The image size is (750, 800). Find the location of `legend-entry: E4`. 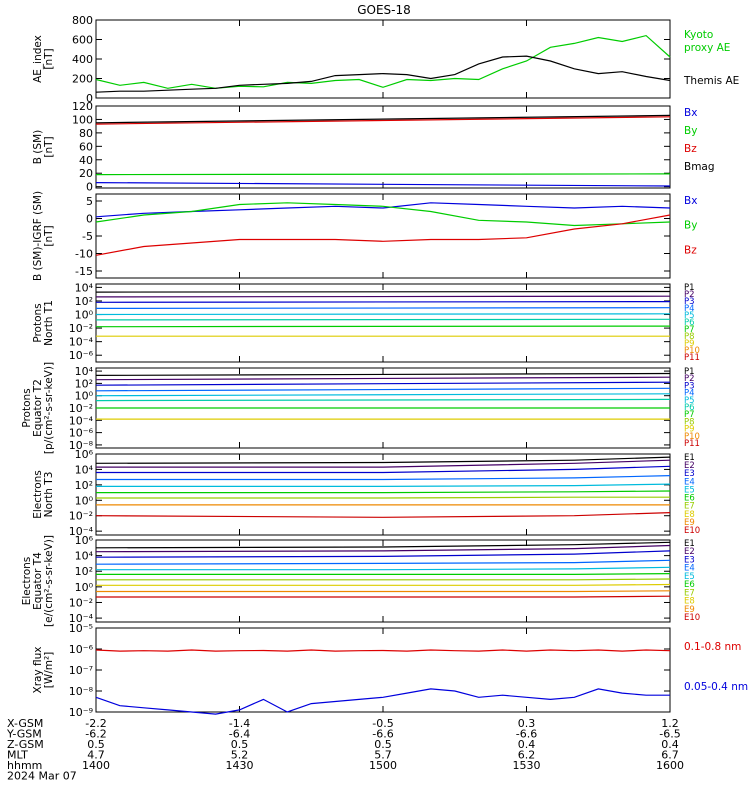

legend-entry: E4 is located at coordinates (689, 569).